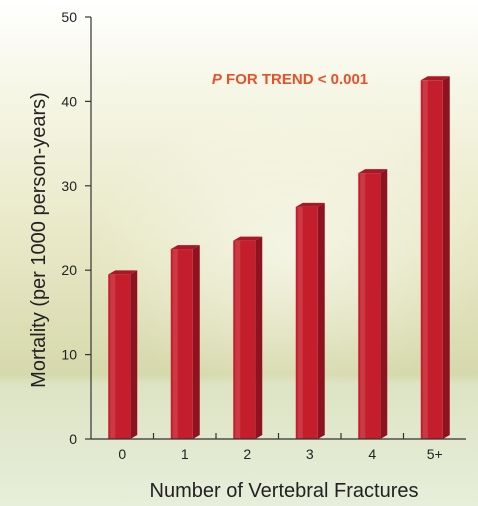 The height and width of the screenshot is (506, 478). I want to click on x-tick-label: 5+, so click(435, 454).